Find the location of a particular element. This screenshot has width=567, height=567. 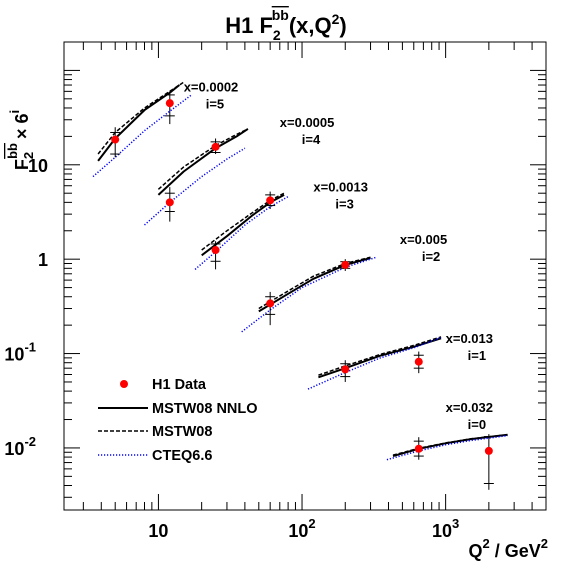

x-tick-label: 10 is located at coordinates (158, 531).